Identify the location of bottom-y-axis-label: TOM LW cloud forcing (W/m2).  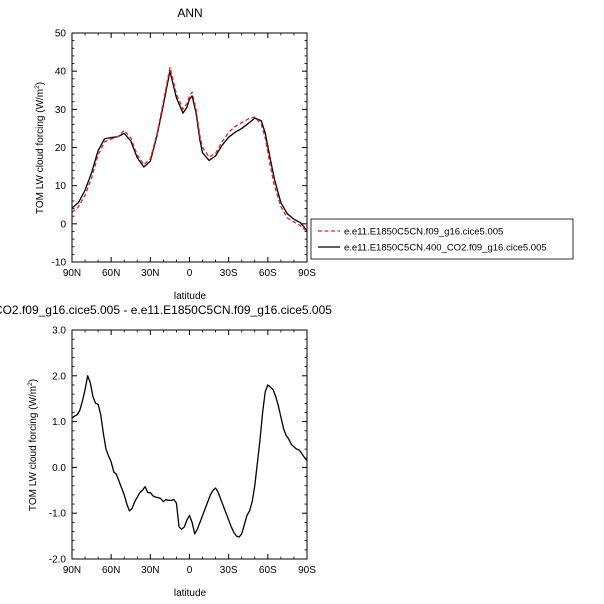
(33, 445).